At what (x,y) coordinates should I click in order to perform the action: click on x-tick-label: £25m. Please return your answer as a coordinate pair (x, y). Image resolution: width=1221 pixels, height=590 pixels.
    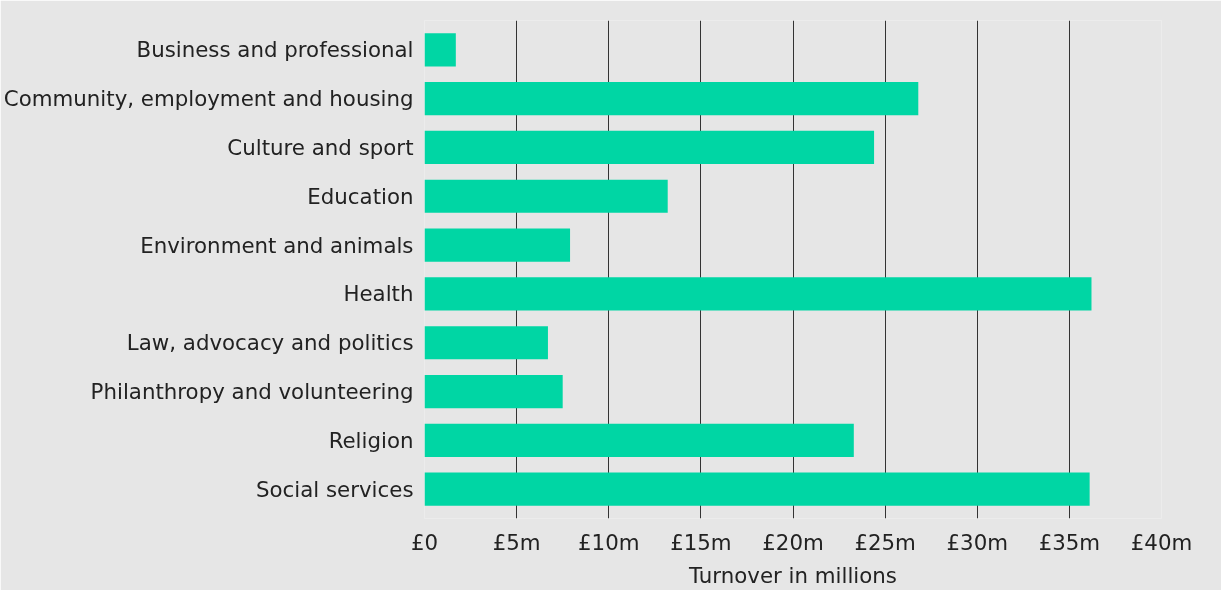
    Looking at the image, I should click on (885, 542).